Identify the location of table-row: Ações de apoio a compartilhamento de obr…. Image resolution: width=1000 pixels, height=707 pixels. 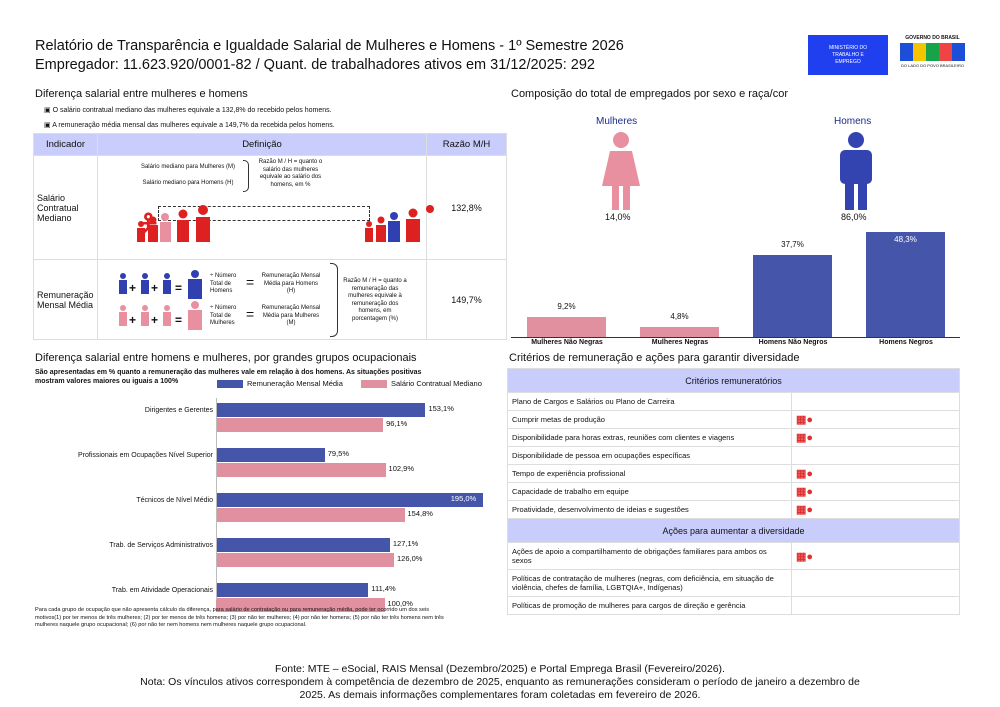
(733, 556).